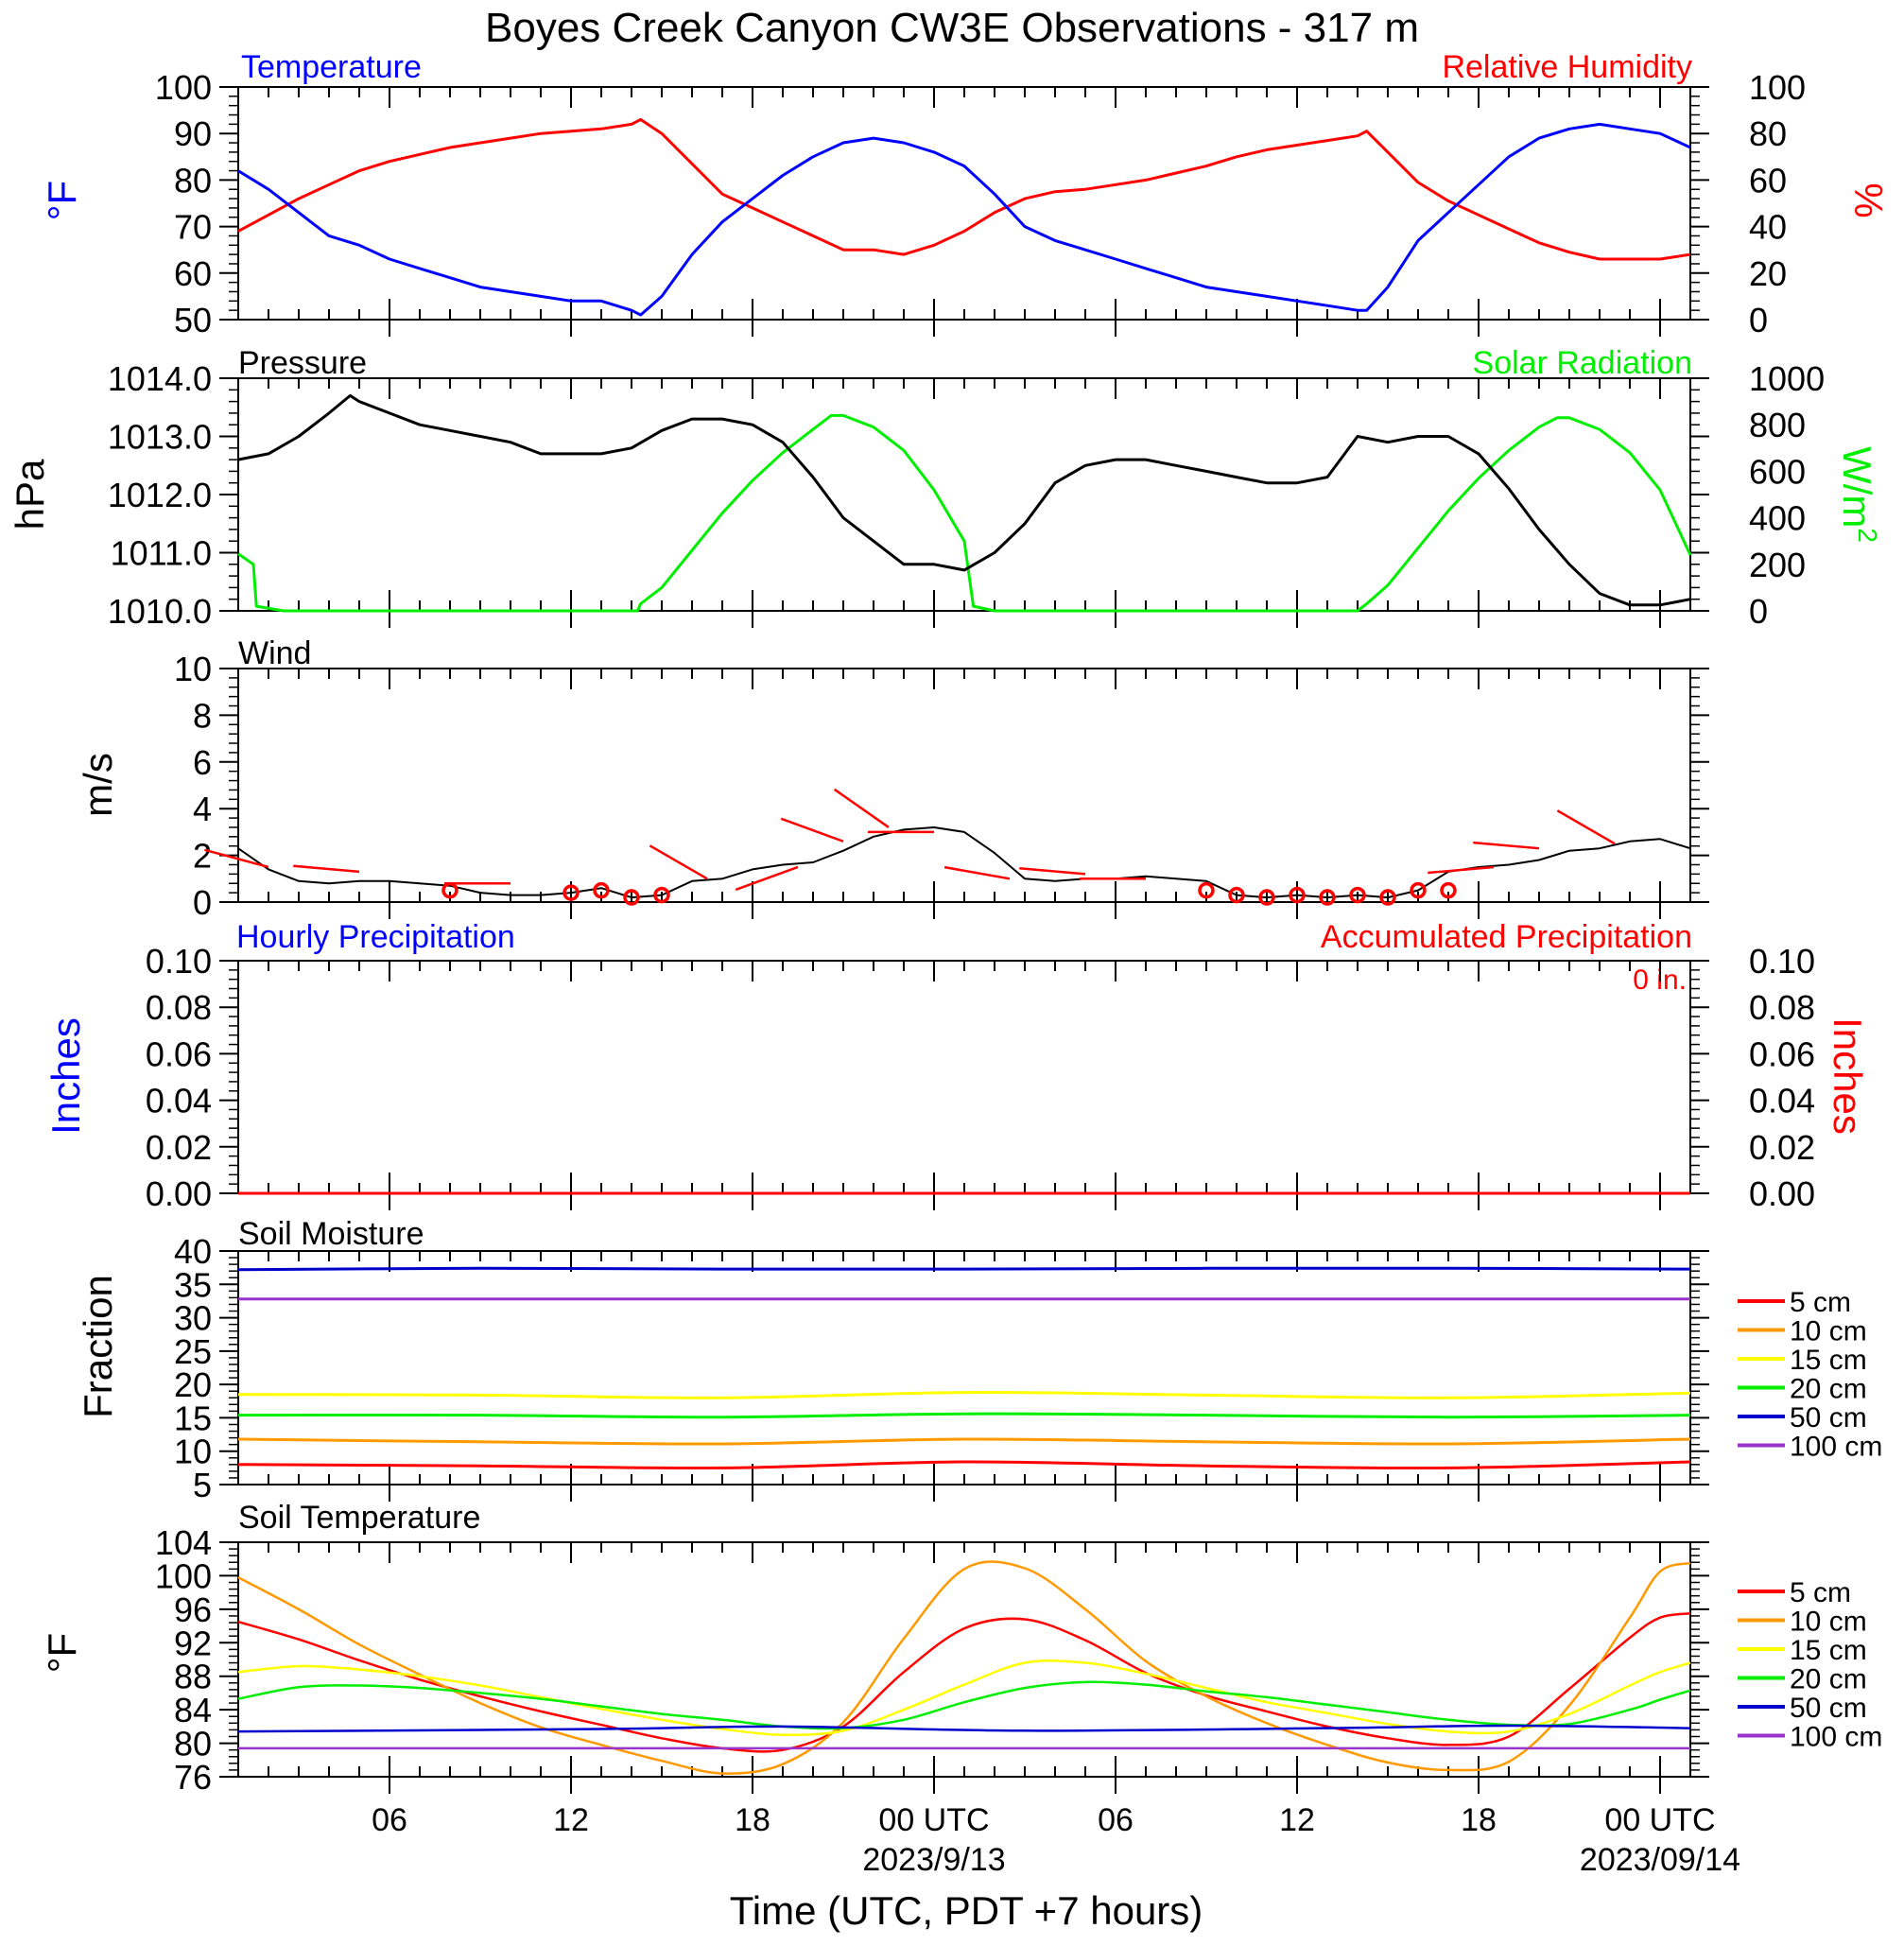 The image size is (1904, 1946). What do you see at coordinates (1778, 565) in the screenshot?
I see `y-tick-label-right: 200` at bounding box center [1778, 565].